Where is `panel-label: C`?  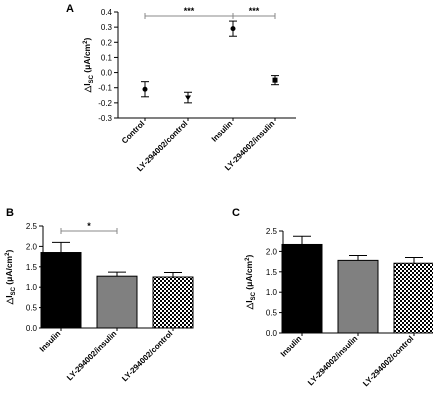
panel-label: C is located at coordinates (236, 213).